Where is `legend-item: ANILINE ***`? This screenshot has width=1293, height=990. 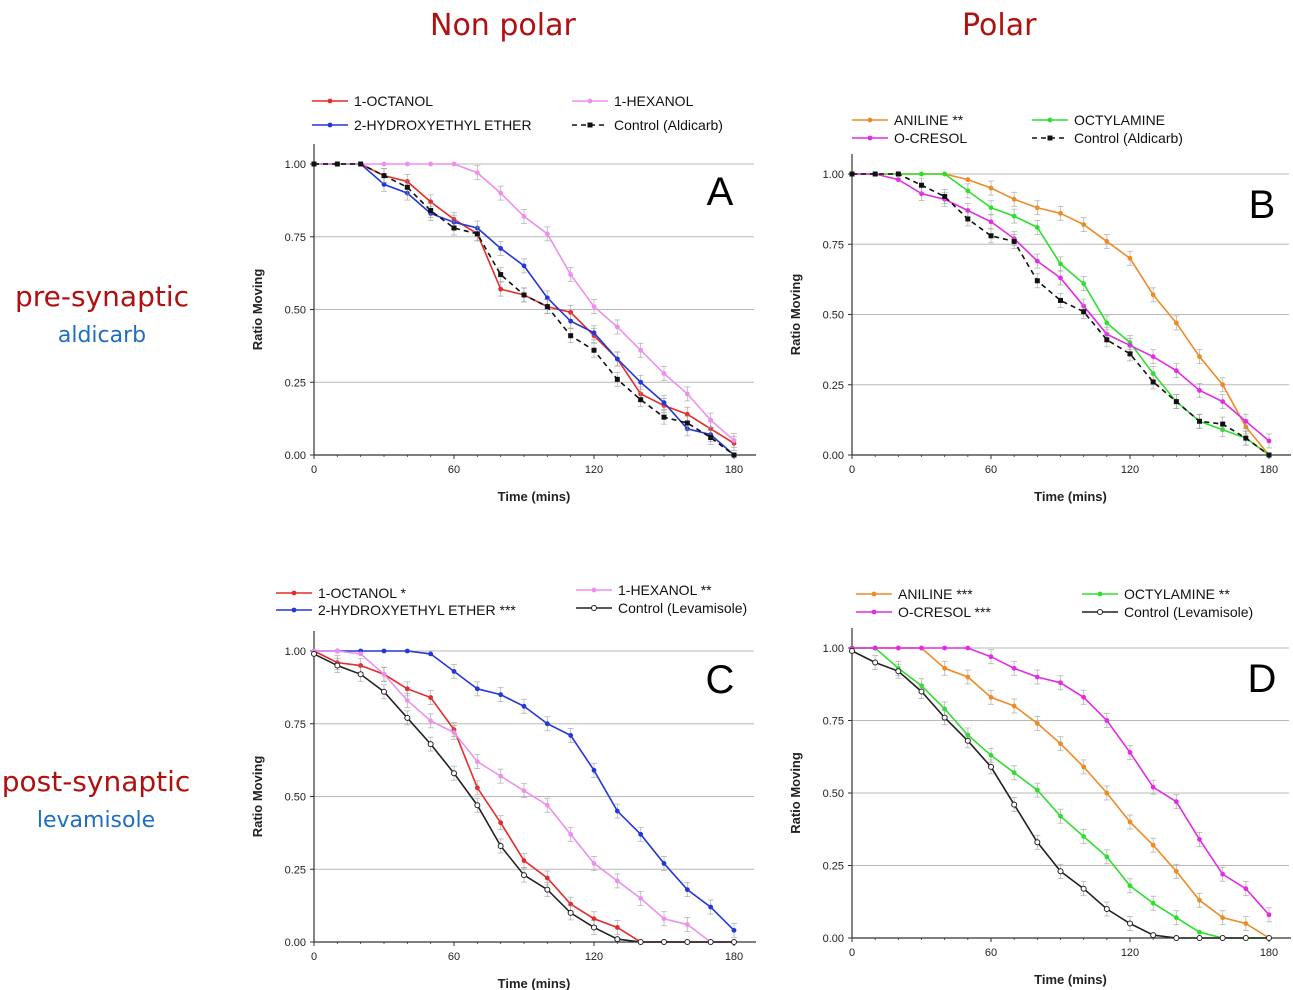 legend-item: ANILINE *** is located at coordinates (914, 594).